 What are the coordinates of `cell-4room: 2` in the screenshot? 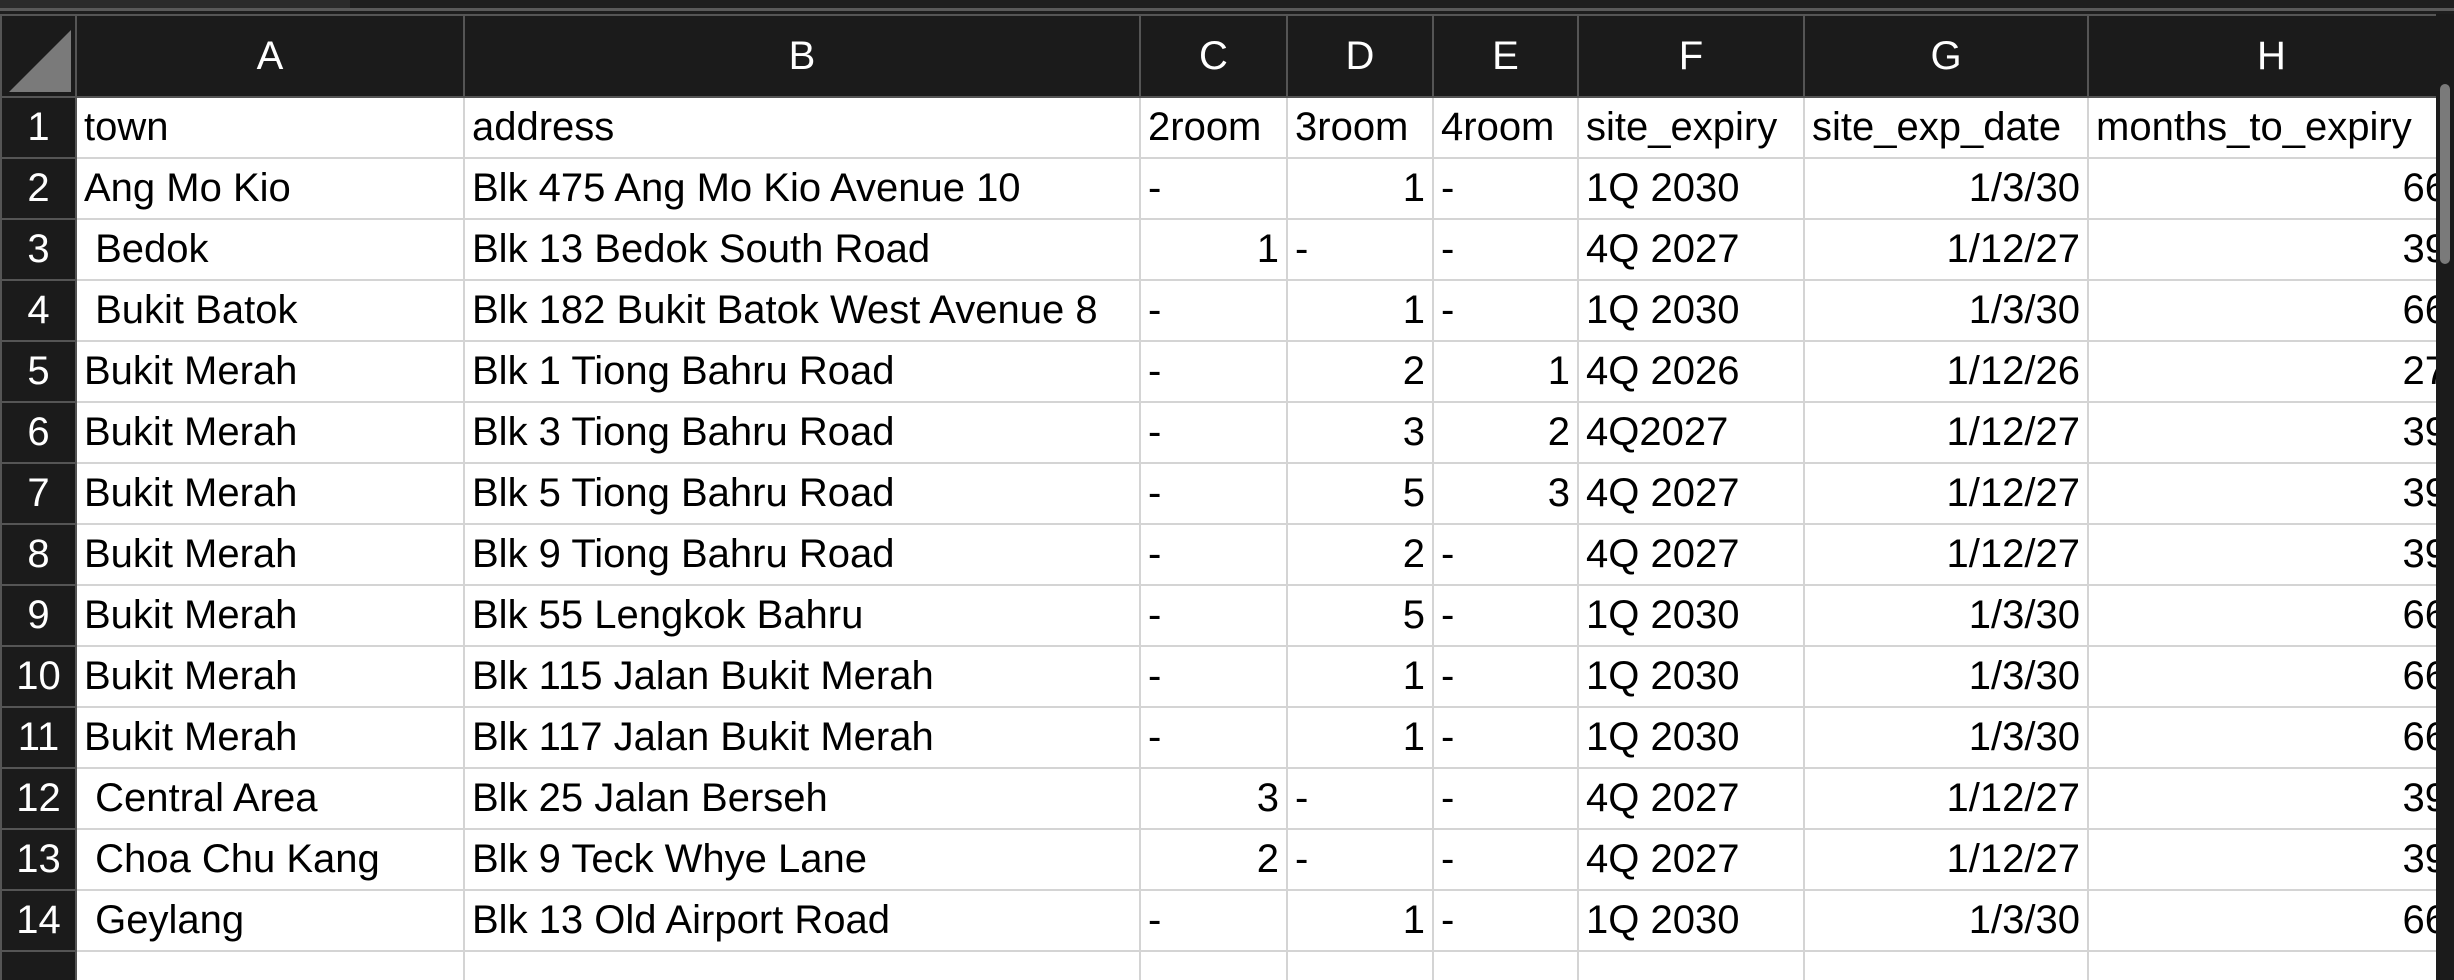 It's located at (1505, 432).